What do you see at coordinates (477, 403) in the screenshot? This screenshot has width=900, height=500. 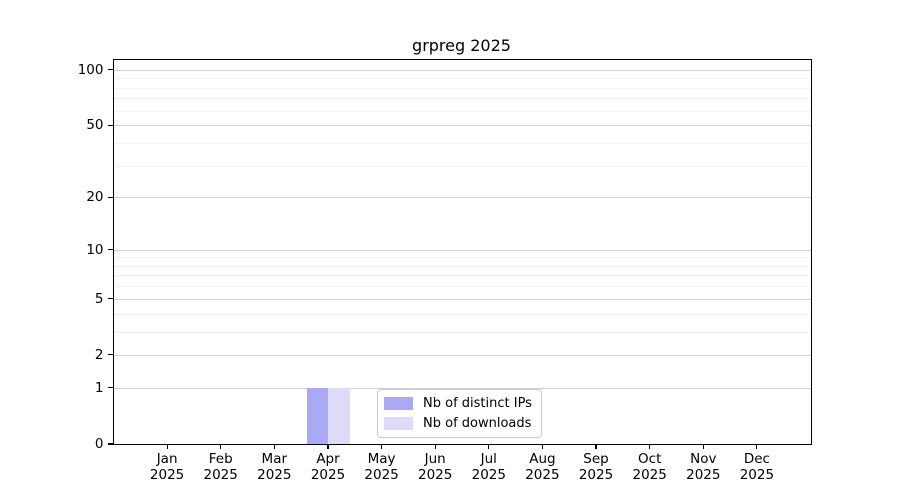 I see `legend-label-distinct-ips: Nb of distinct IPs` at bounding box center [477, 403].